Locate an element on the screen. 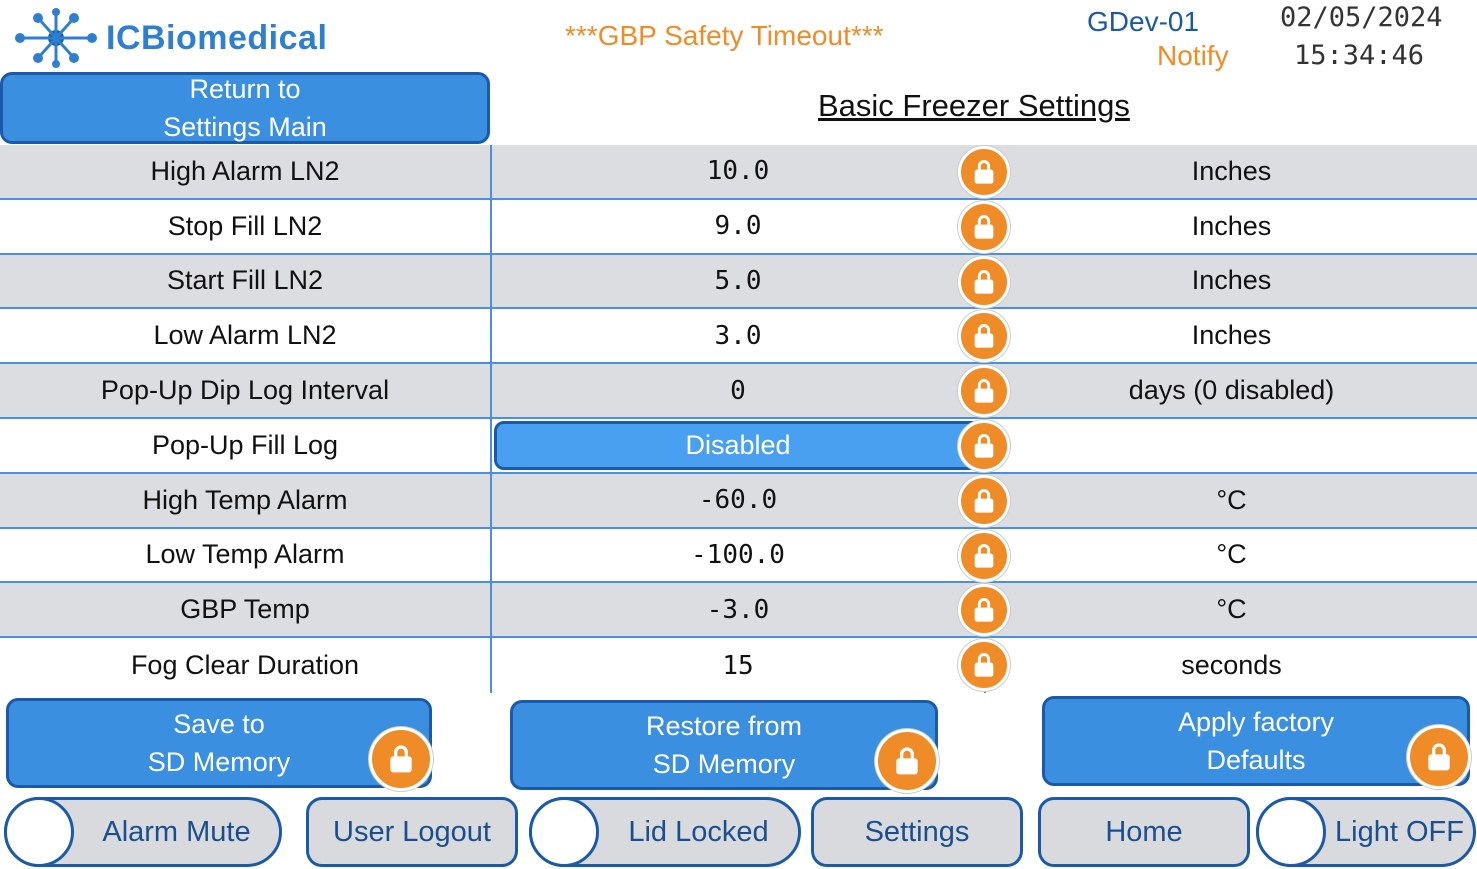 Image resolution: width=1477 pixels, height=869 pixels. setting-label: High Alarm LN2 is located at coordinates (246, 171).